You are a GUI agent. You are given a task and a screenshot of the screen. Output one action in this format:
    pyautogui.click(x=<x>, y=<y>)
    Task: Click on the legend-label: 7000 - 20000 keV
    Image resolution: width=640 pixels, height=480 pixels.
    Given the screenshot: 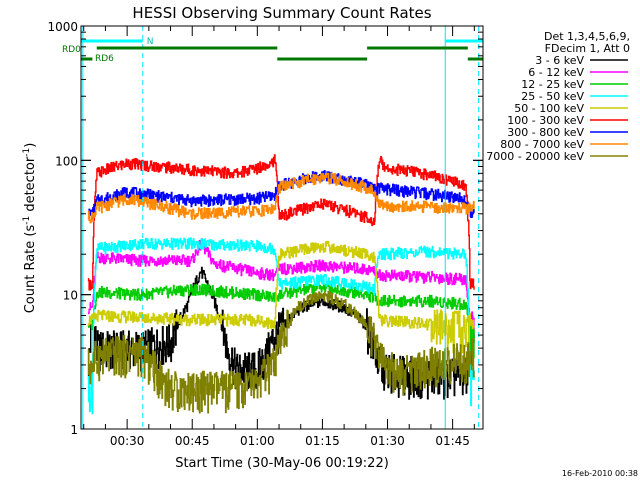 What is the action you would take?
    pyautogui.click(x=535, y=156)
    